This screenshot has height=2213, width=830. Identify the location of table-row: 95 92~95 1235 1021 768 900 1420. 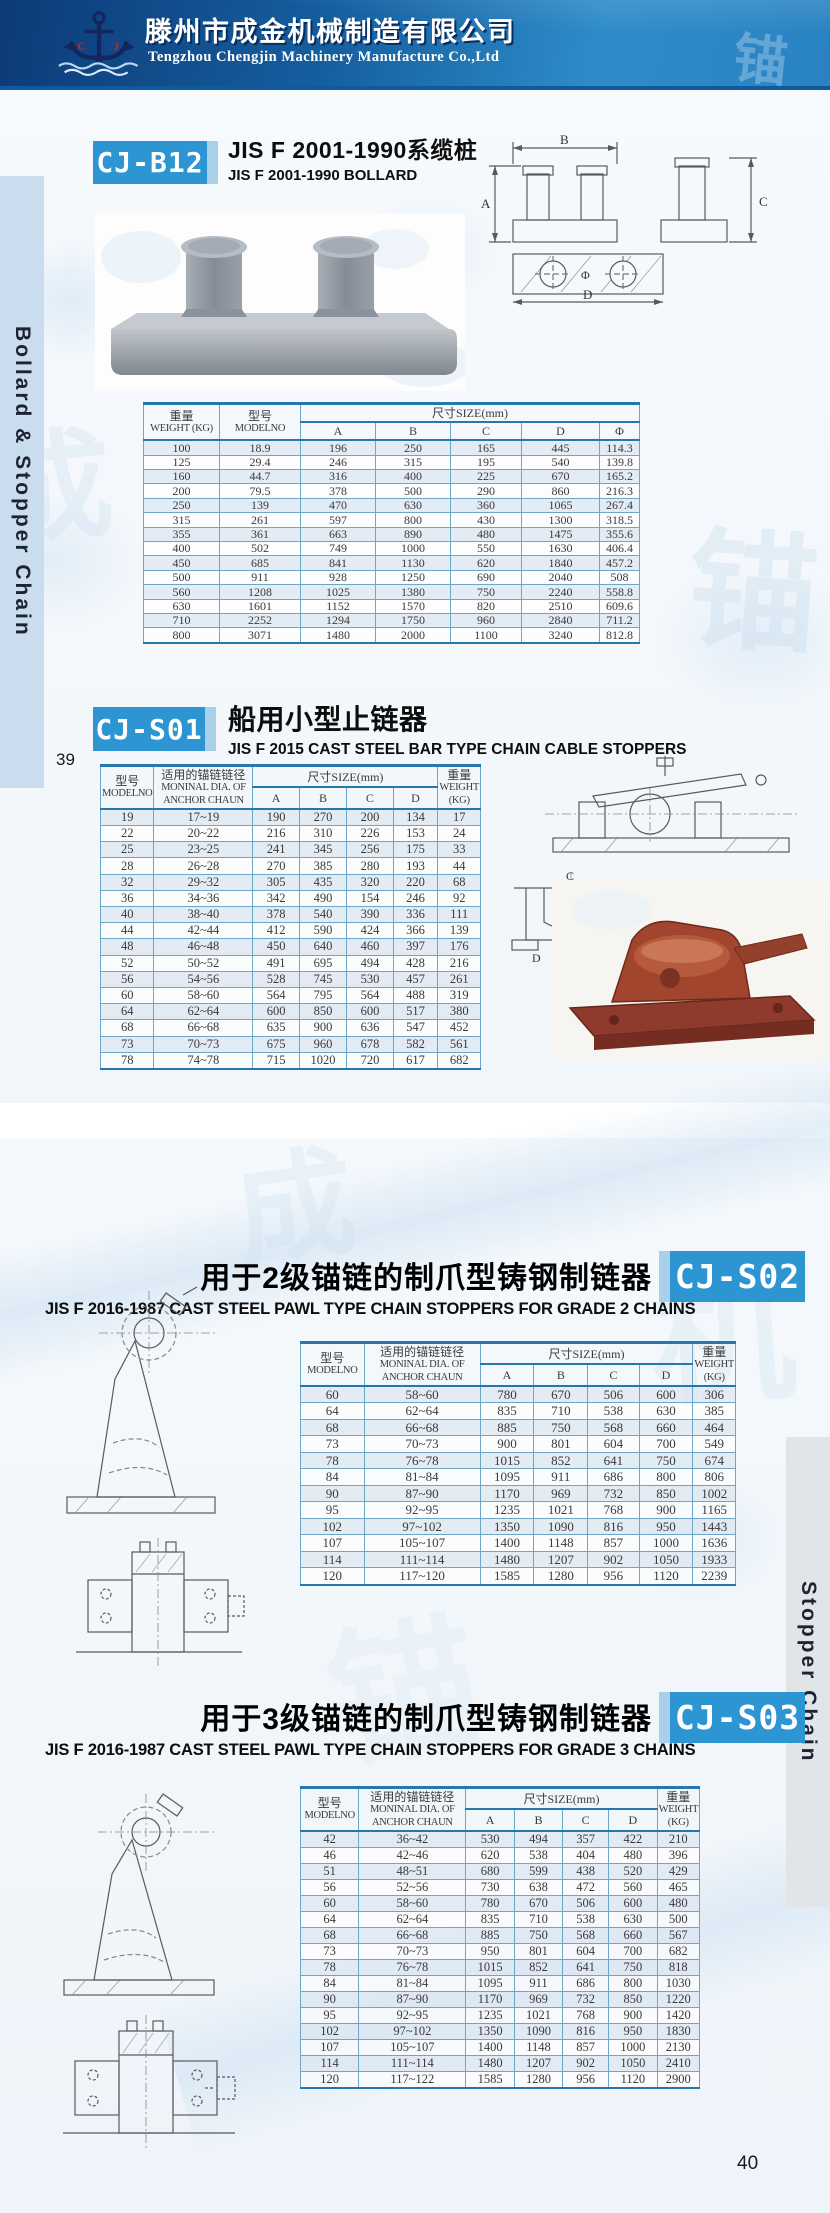
(500, 2015).